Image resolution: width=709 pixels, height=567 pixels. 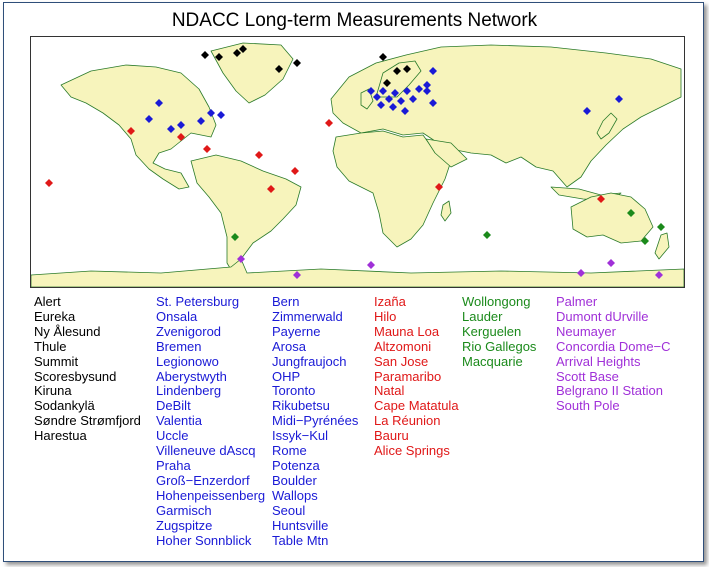 I want to click on station-label: Midi−Pyrénées, so click(x=315, y=421).